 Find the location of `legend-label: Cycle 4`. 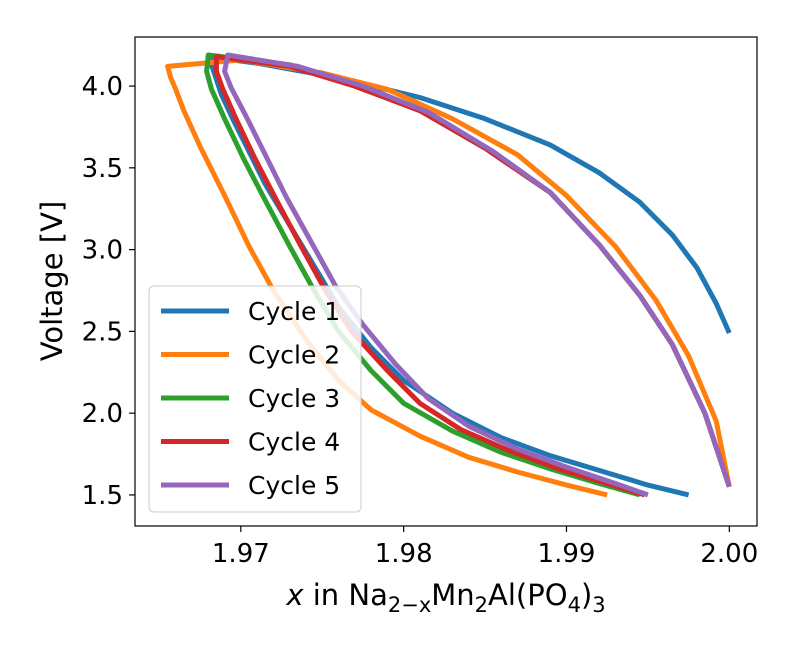

legend-label: Cycle 4 is located at coordinates (294, 442).